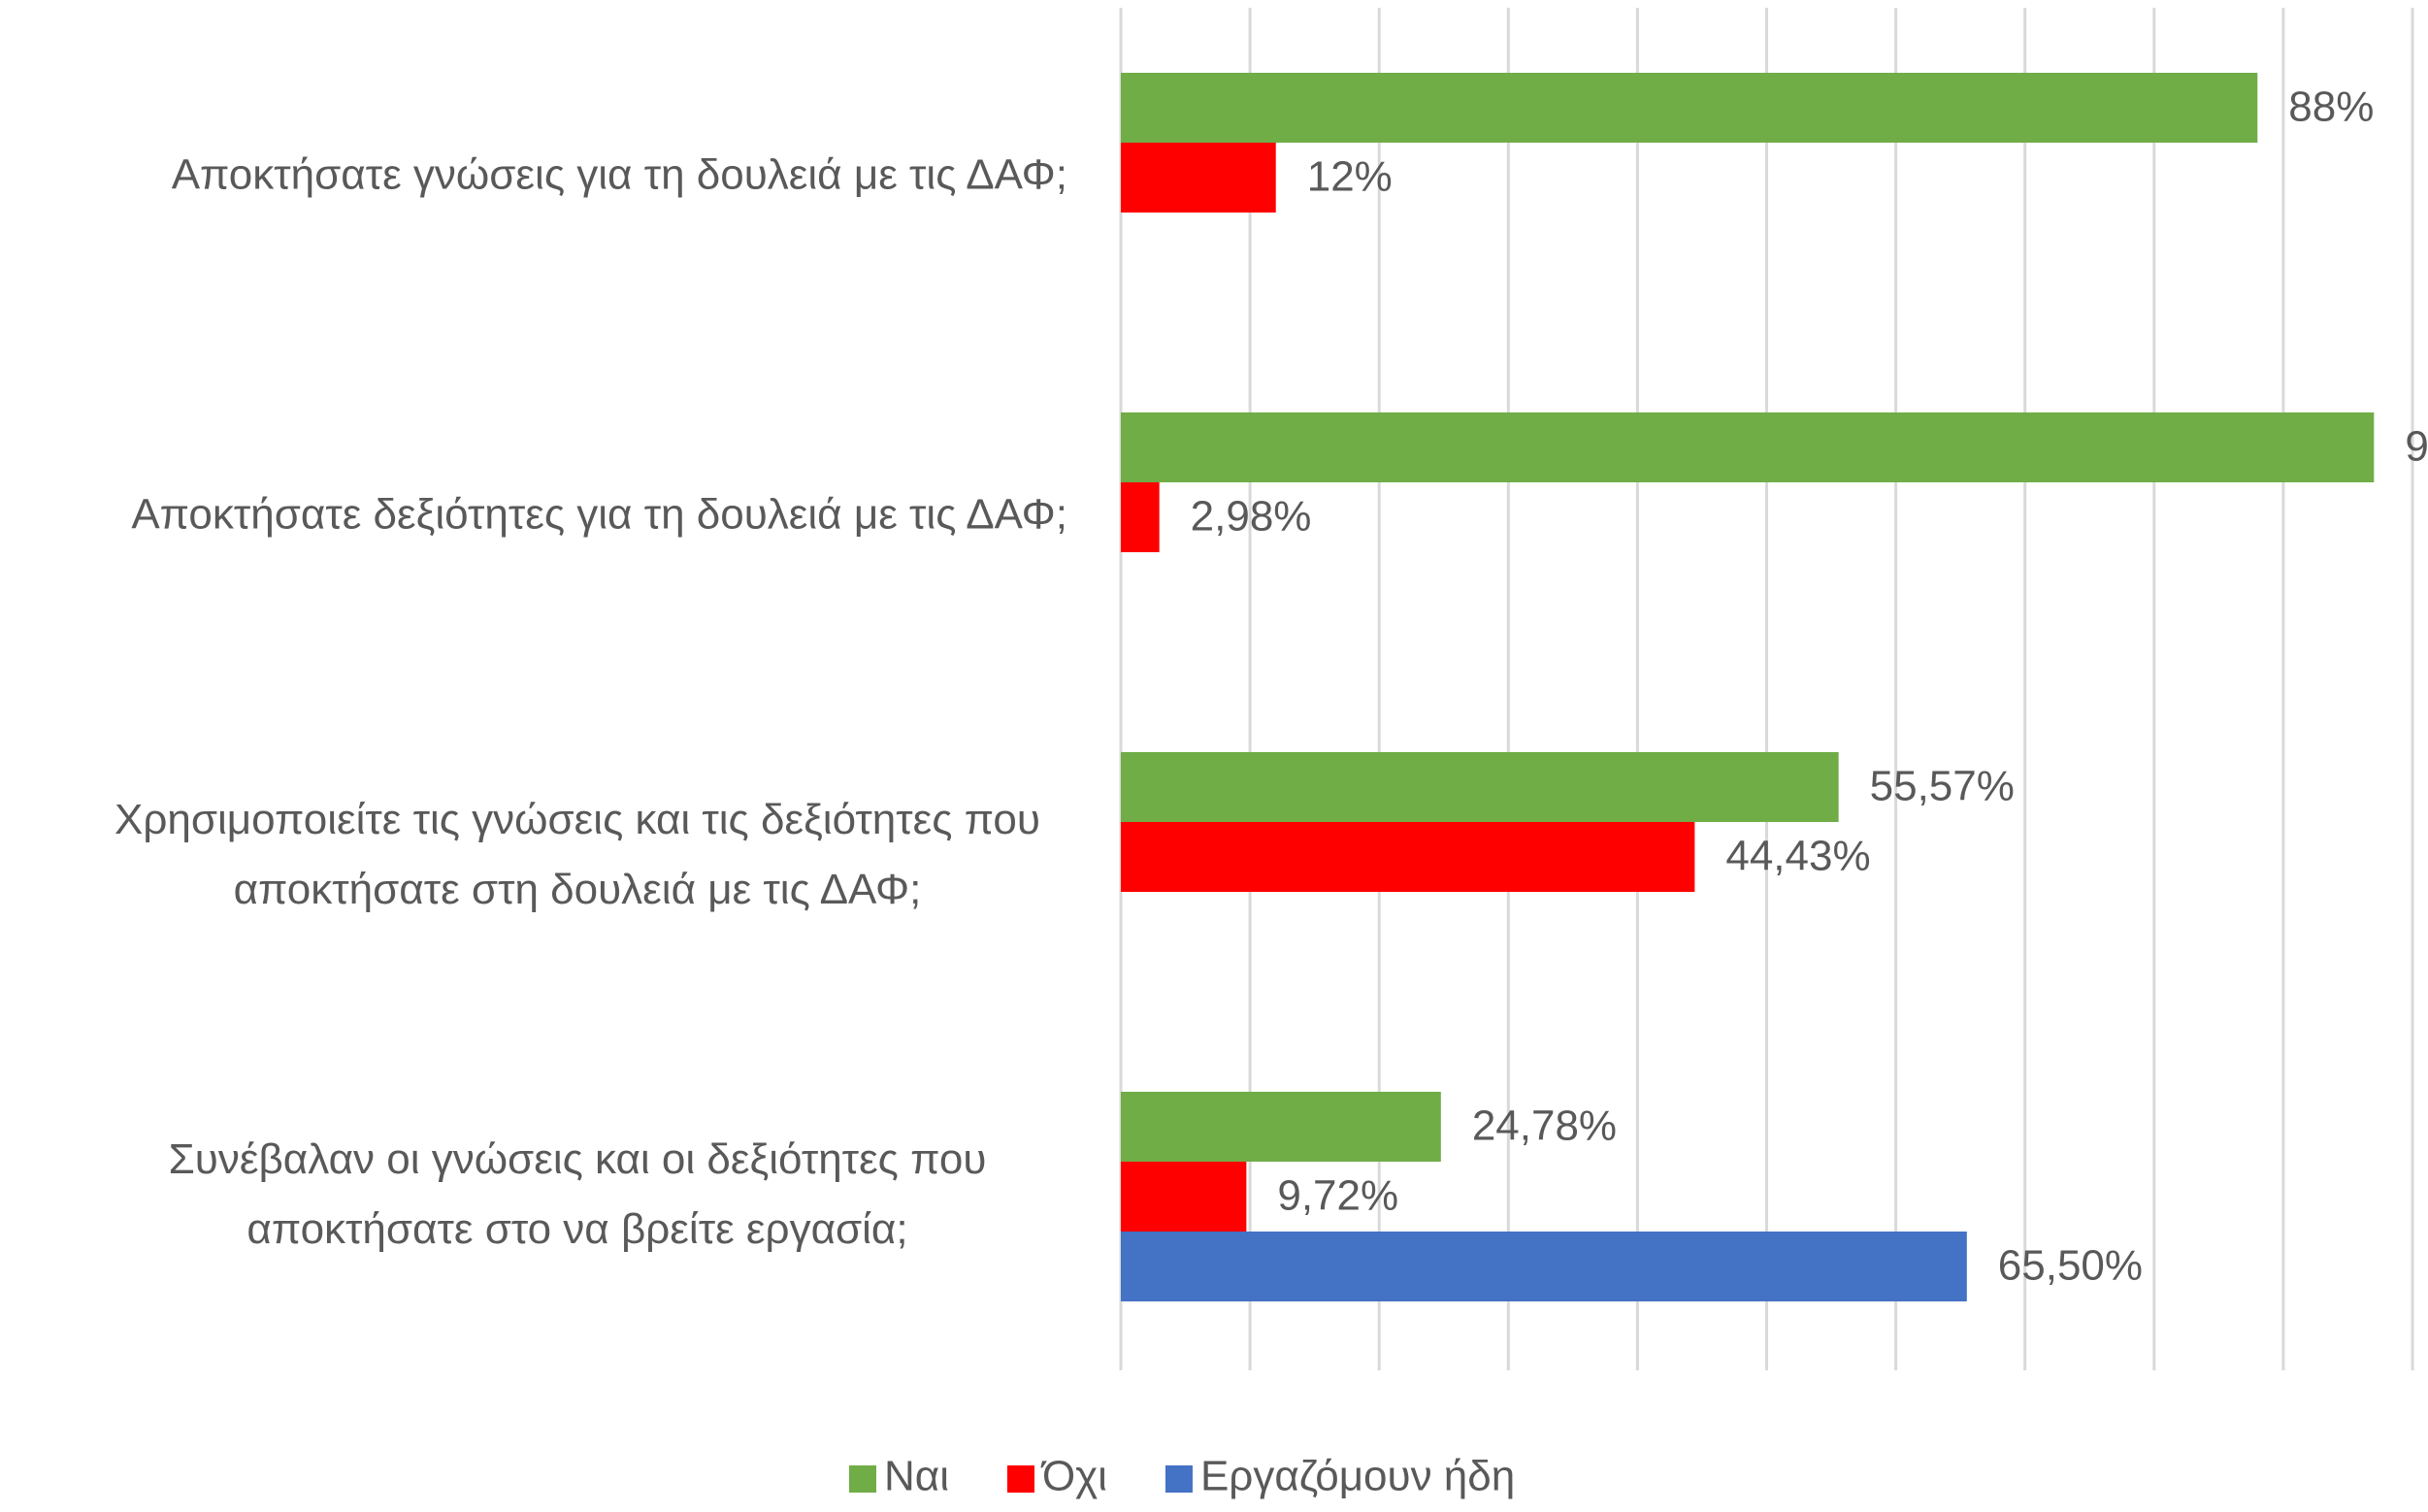 The height and width of the screenshot is (1512, 2428). I want to click on legend-label: Όχι, so click(1073, 1476).